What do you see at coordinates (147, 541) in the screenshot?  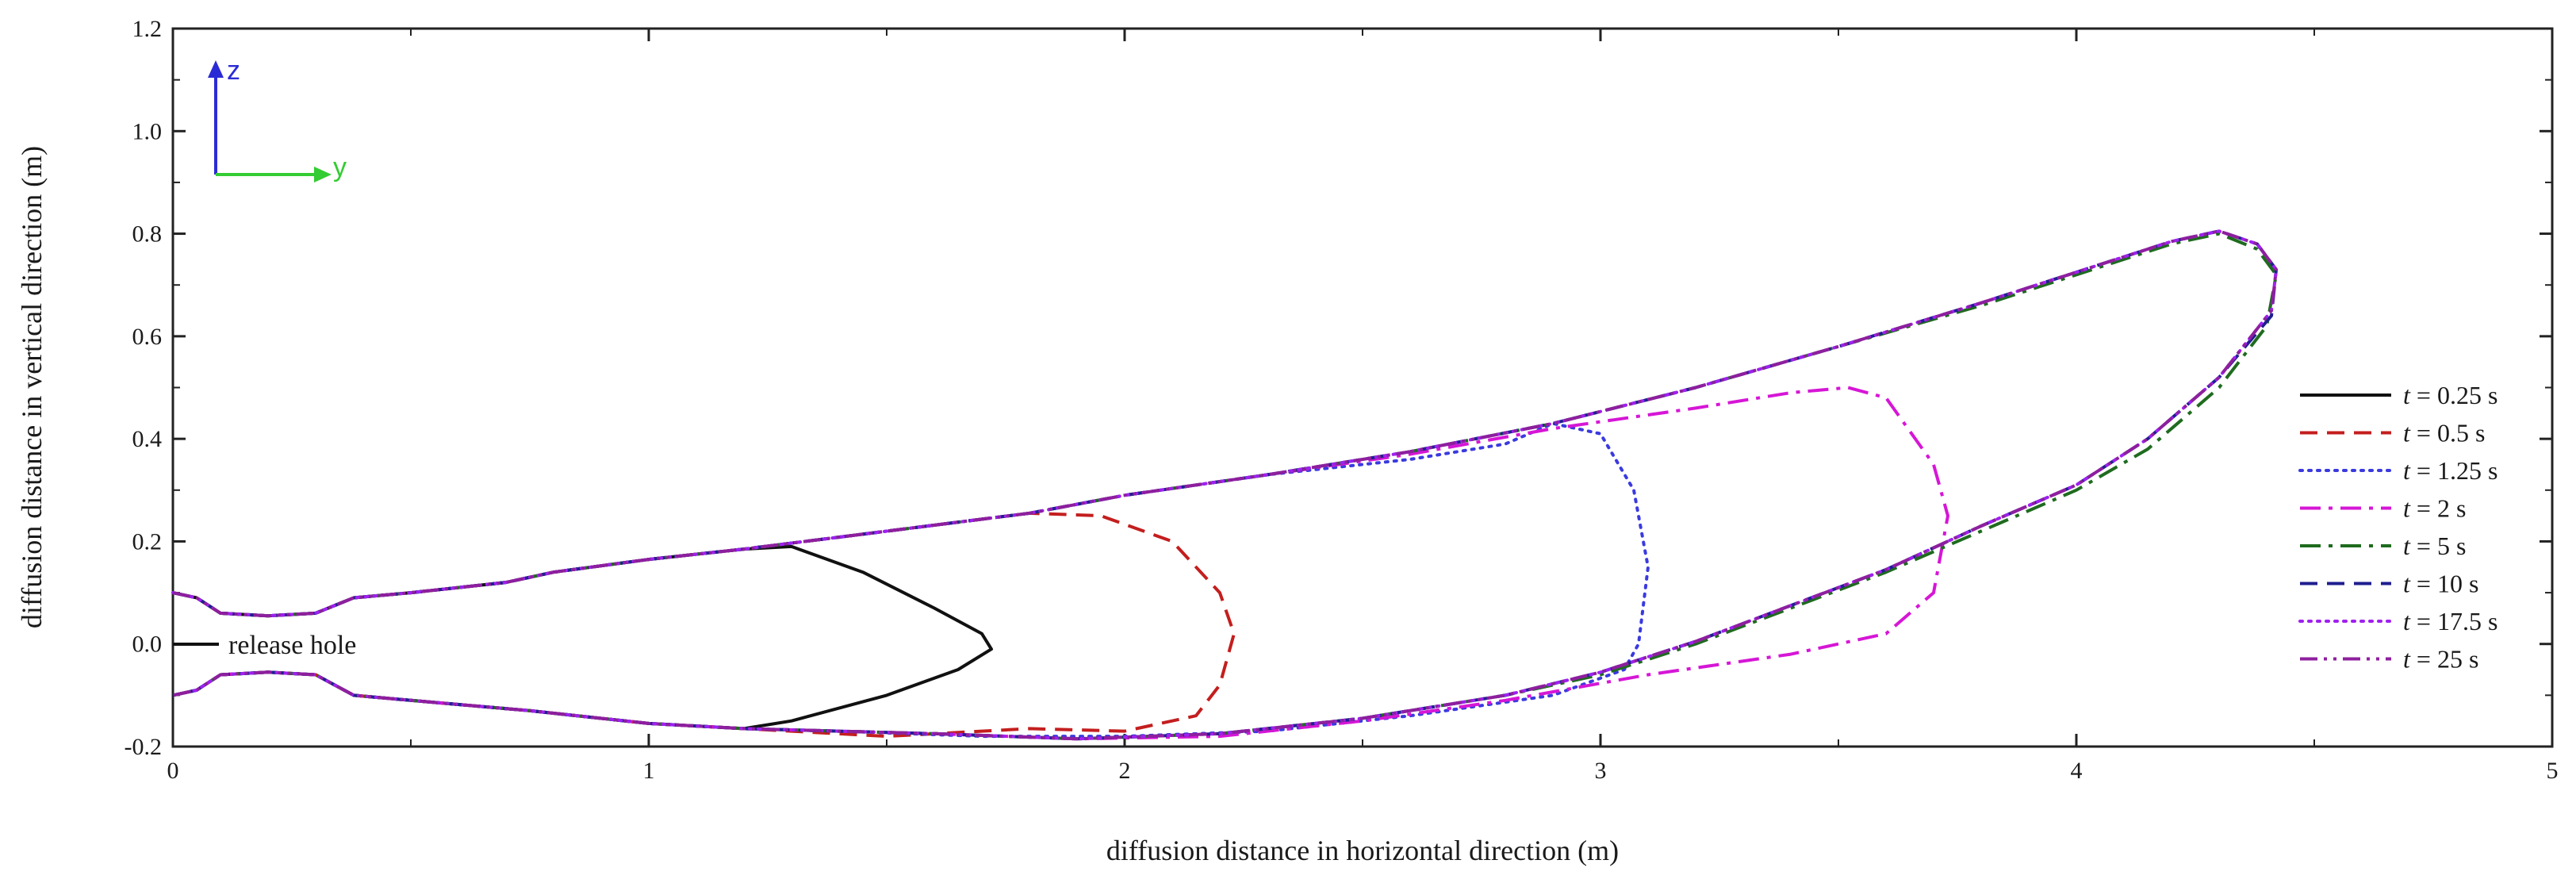 I see `y-tick-label: 0.2` at bounding box center [147, 541].